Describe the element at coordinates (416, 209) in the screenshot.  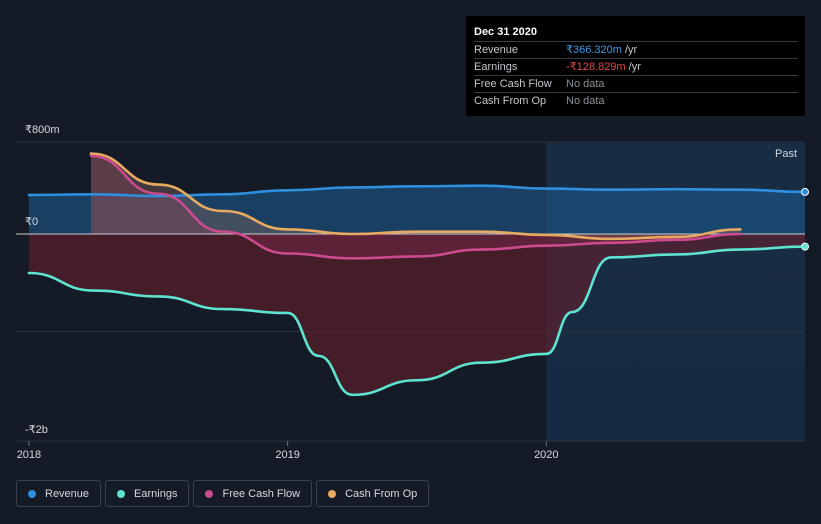
I see `area-revenue` at that location.